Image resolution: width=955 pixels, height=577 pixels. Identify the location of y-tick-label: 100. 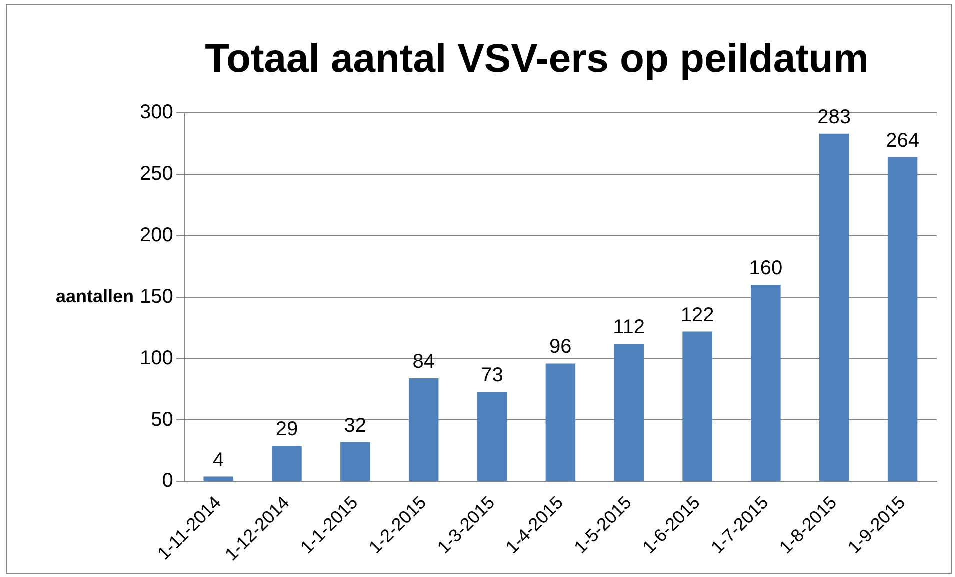
(157, 358).